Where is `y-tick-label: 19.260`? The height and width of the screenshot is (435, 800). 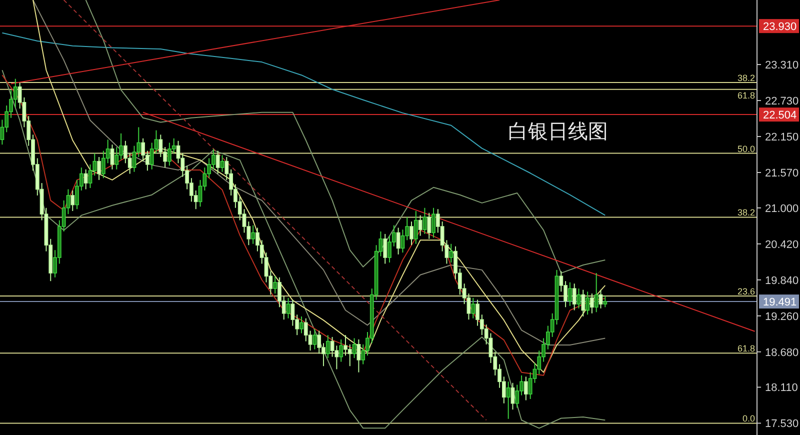
y-tick-label: 19.260 is located at coordinates (782, 316).